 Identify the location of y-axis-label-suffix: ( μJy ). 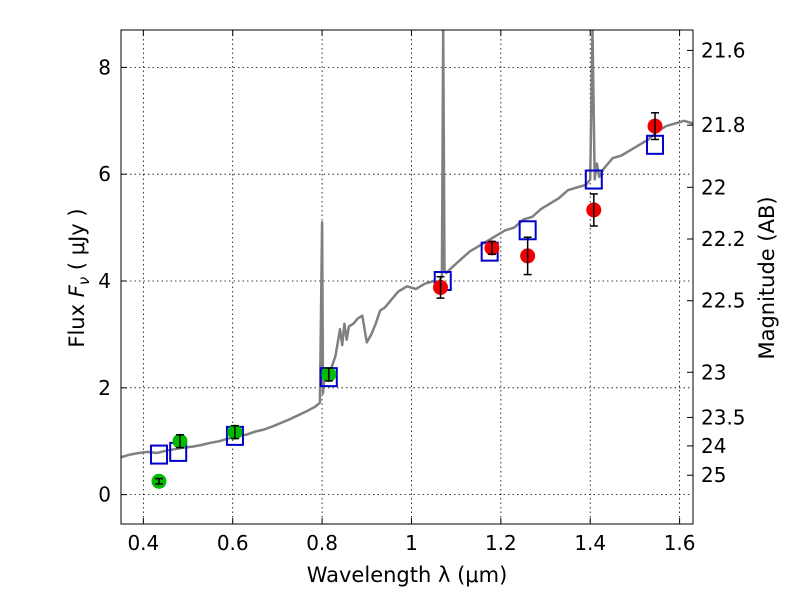
(77, 242).